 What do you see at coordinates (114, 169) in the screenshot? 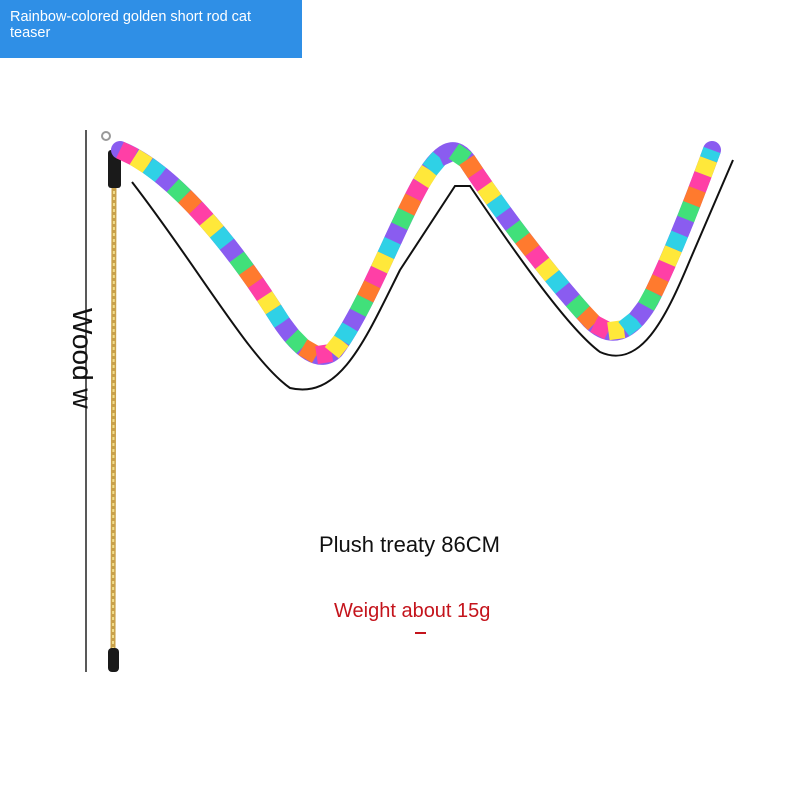
I see `rod-top-cap` at bounding box center [114, 169].